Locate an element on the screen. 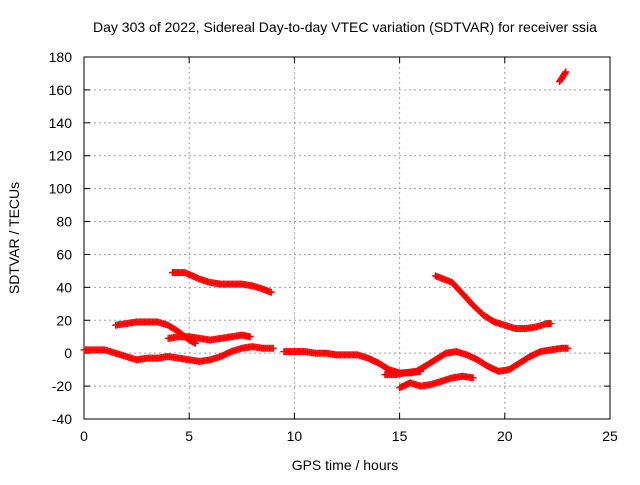 This screenshot has width=640, height=485. x-tick-label: 20 is located at coordinates (505, 436).